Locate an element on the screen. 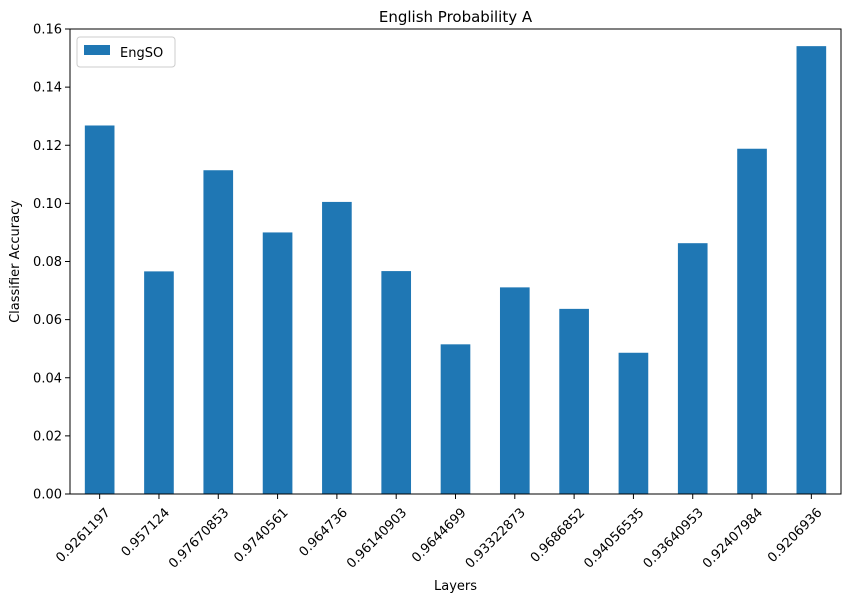  y-tick-label: 0.06 is located at coordinates (47, 320).